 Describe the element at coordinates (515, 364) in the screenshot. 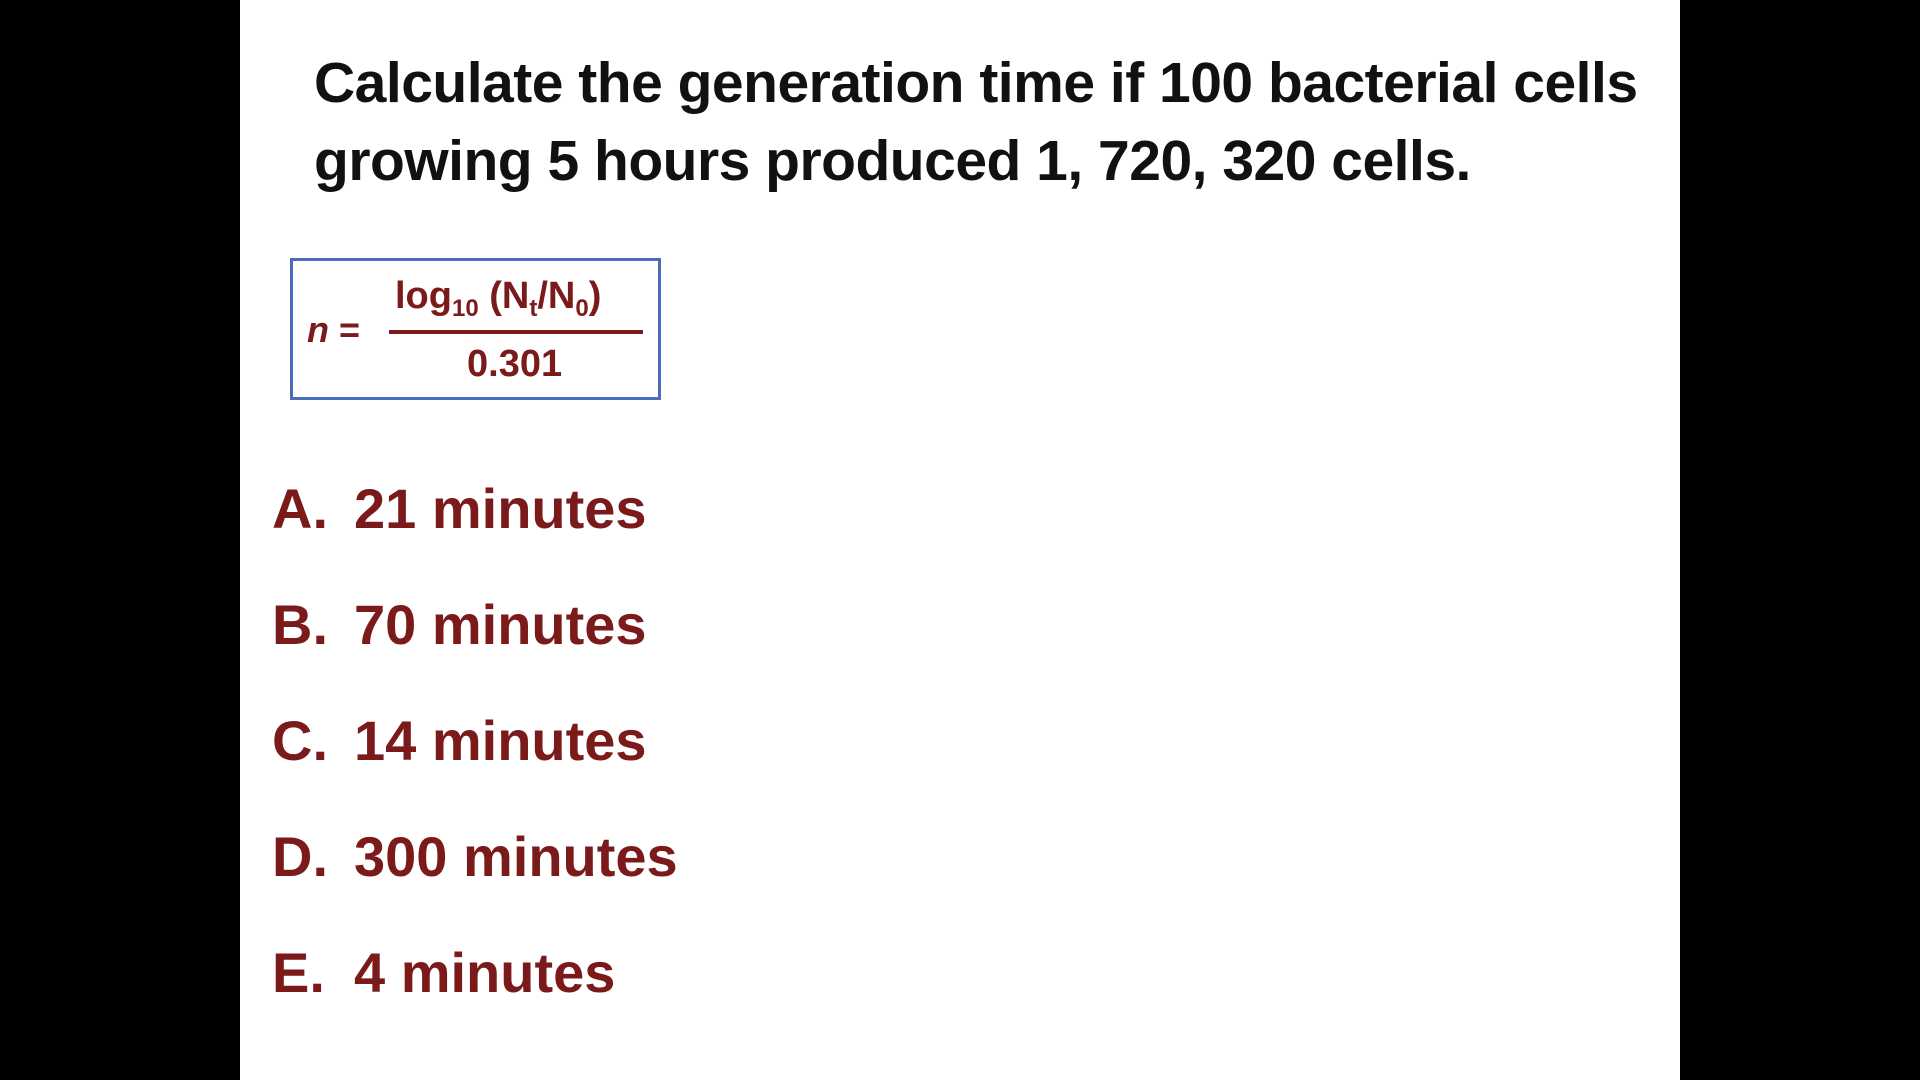

I see `formula-denominator: 0.301` at that location.